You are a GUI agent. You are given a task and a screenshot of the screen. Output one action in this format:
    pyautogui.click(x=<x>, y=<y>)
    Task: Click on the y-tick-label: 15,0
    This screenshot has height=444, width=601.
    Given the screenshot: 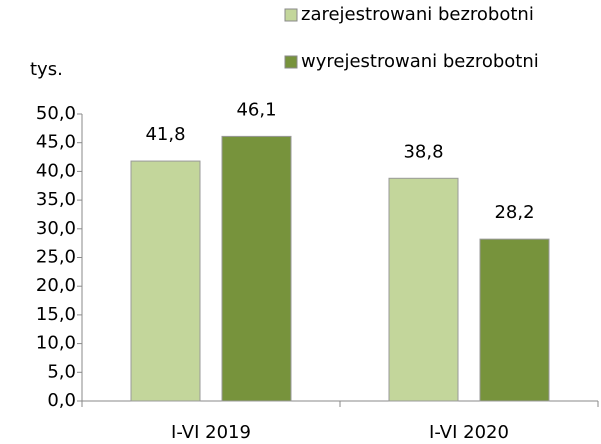 What is the action you would take?
    pyautogui.click(x=56, y=314)
    